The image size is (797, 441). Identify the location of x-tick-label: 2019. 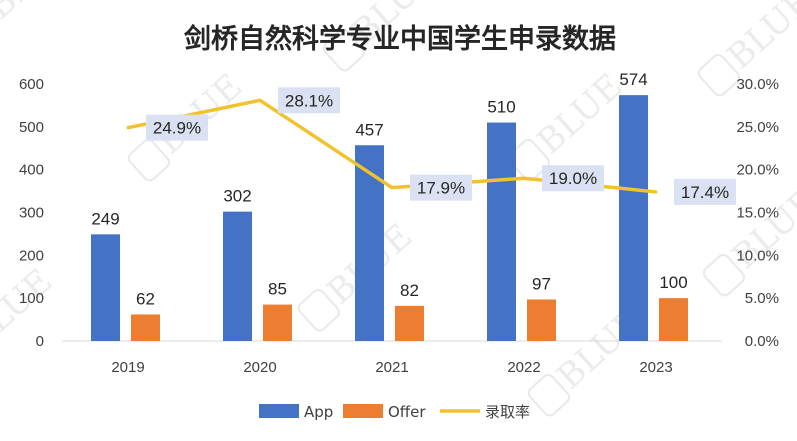
(127, 367).